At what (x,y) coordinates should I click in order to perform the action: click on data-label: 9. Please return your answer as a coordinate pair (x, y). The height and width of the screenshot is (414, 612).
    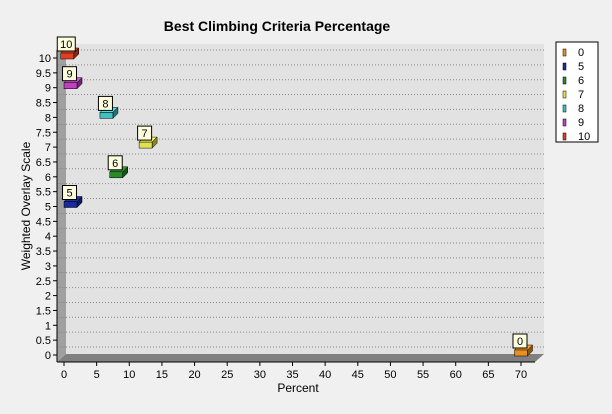
    Looking at the image, I should click on (69, 75).